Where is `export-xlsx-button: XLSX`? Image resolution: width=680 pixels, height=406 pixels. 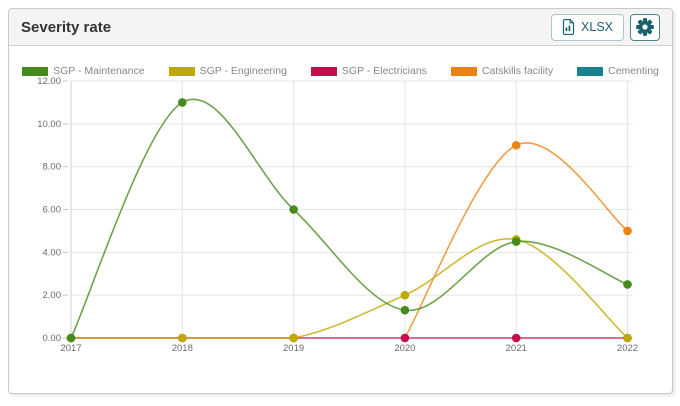
export-xlsx-button: XLSX is located at coordinates (587, 27).